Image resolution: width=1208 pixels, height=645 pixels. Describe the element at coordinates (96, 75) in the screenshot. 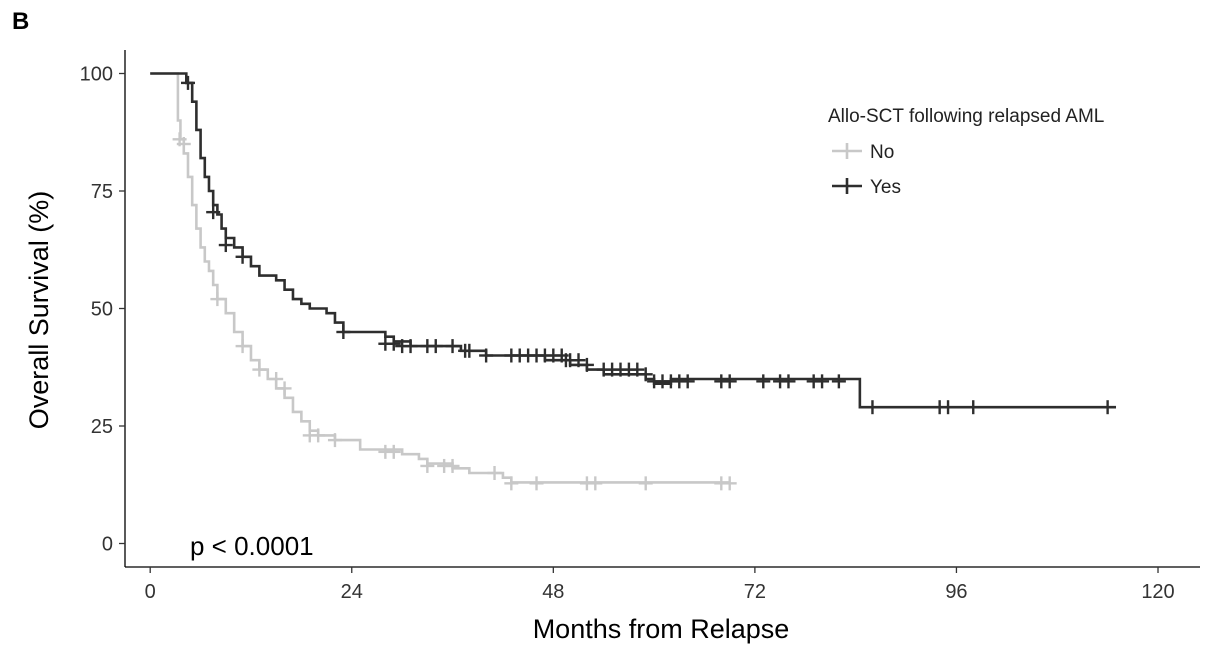

I see `y-tick-label: 100` at that location.